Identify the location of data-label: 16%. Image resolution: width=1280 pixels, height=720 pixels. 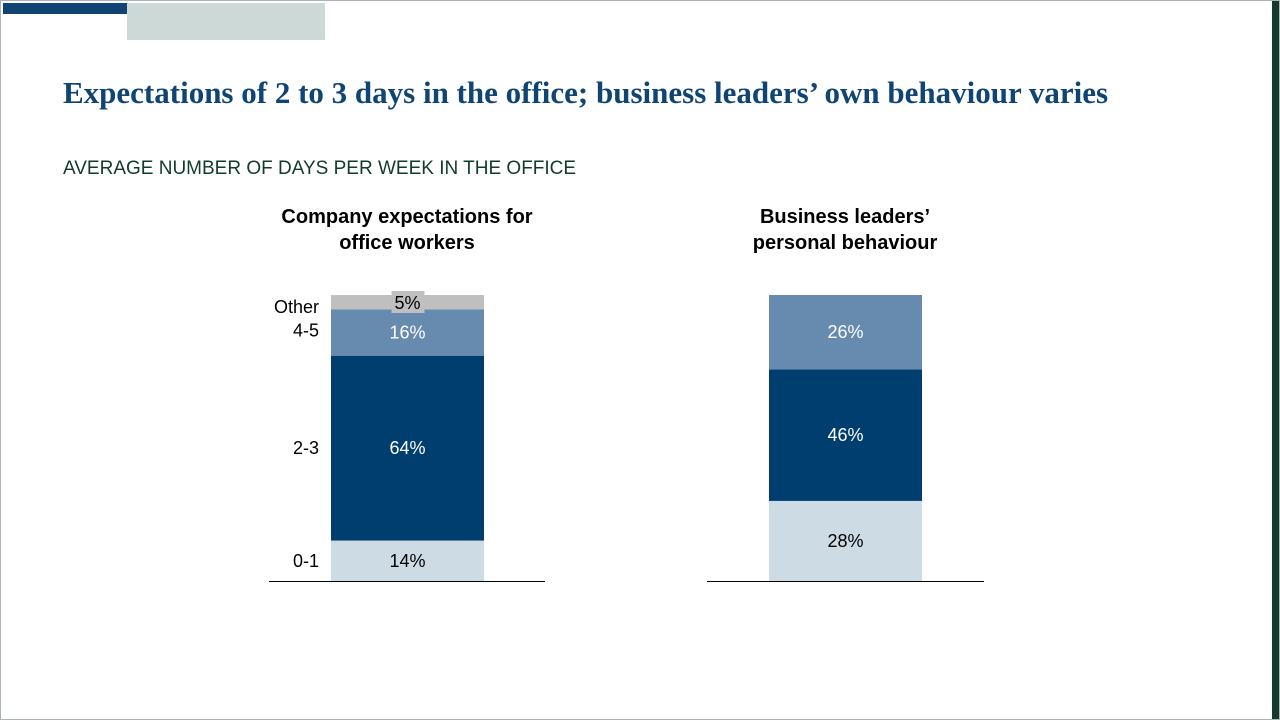
(407, 333).